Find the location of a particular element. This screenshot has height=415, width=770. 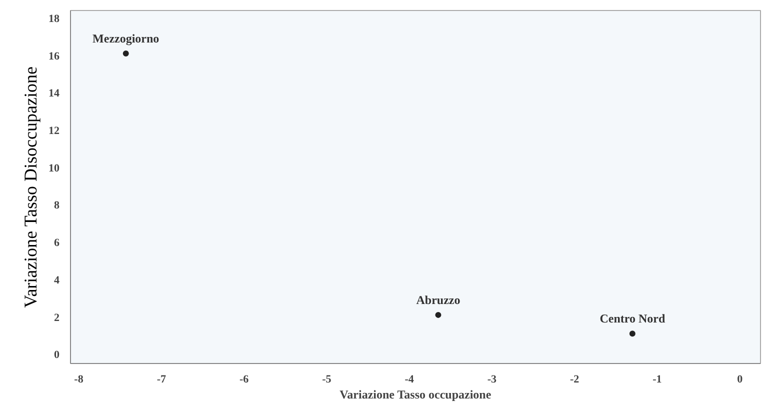

y-tick-label: 2 is located at coordinates (57, 318).